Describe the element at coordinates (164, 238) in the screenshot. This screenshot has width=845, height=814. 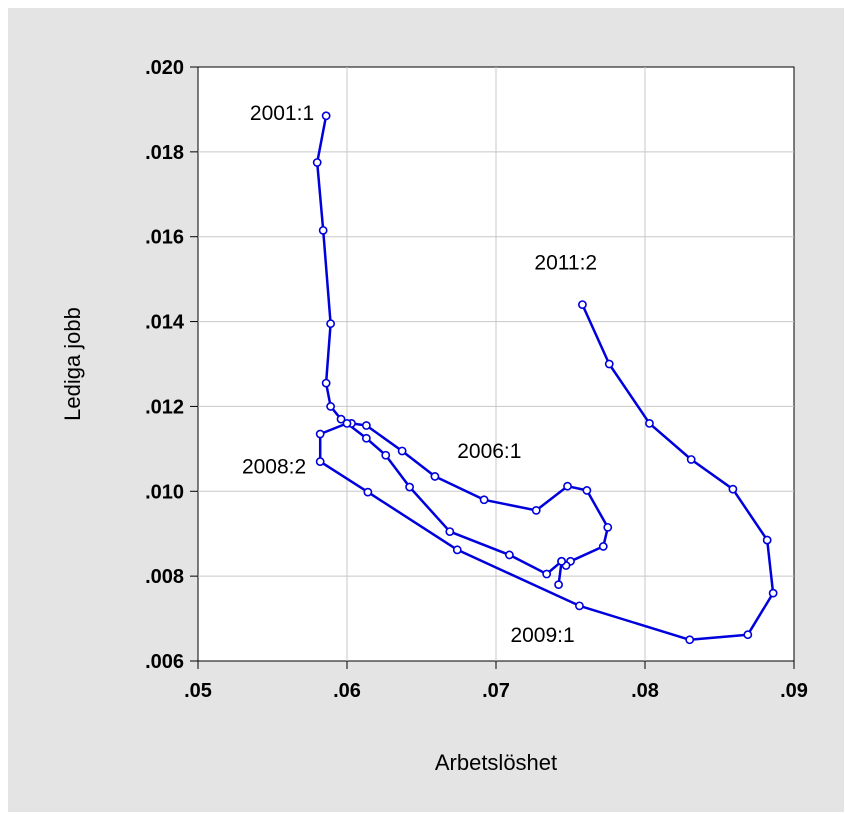
I see `y-tick-label: .016` at that location.